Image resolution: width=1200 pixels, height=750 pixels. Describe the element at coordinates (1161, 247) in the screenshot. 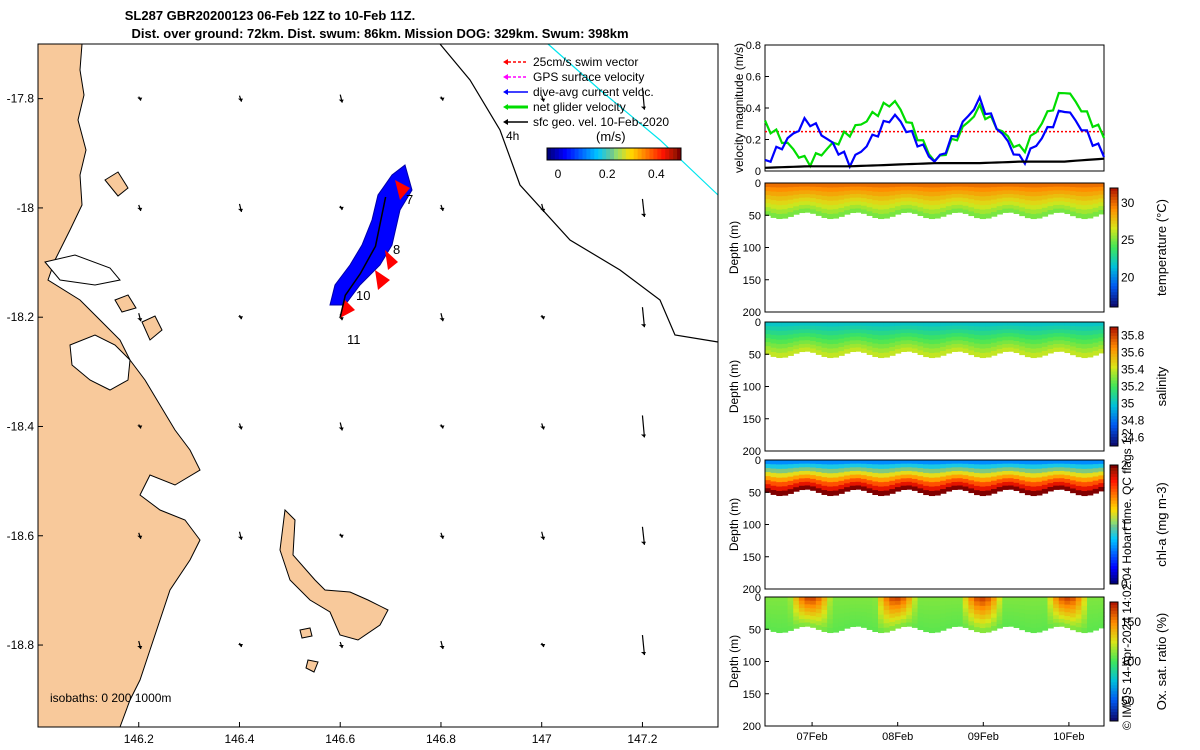

I see `colorbar-label: temperature (°C)` at that location.